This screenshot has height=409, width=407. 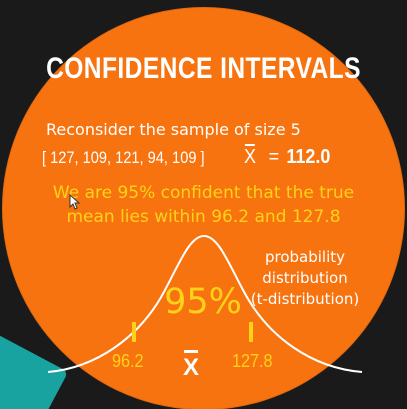 What do you see at coordinates (75, 202) in the screenshot?
I see `mouse-pointer-icon` at bounding box center [75, 202].